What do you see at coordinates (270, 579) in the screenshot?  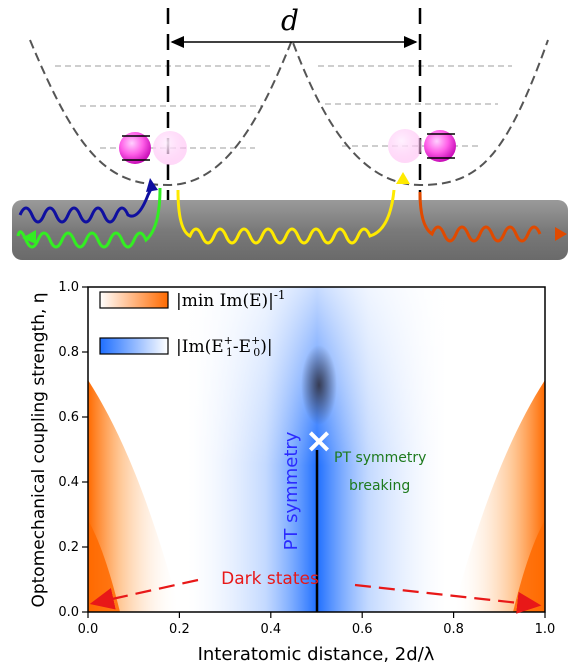 I see `dark-states-label: Dark states` at bounding box center [270, 579].